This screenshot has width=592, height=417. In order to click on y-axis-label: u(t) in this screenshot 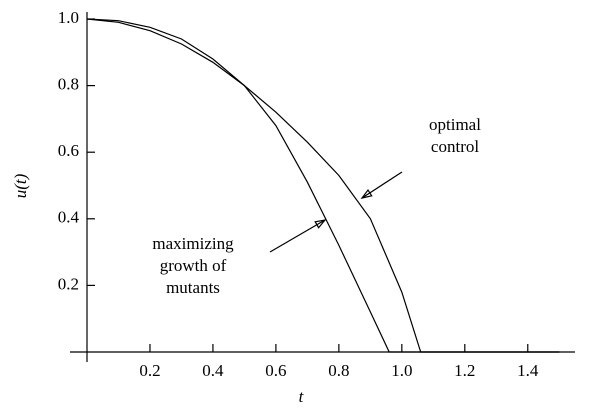, I will do `click(20, 185)`.